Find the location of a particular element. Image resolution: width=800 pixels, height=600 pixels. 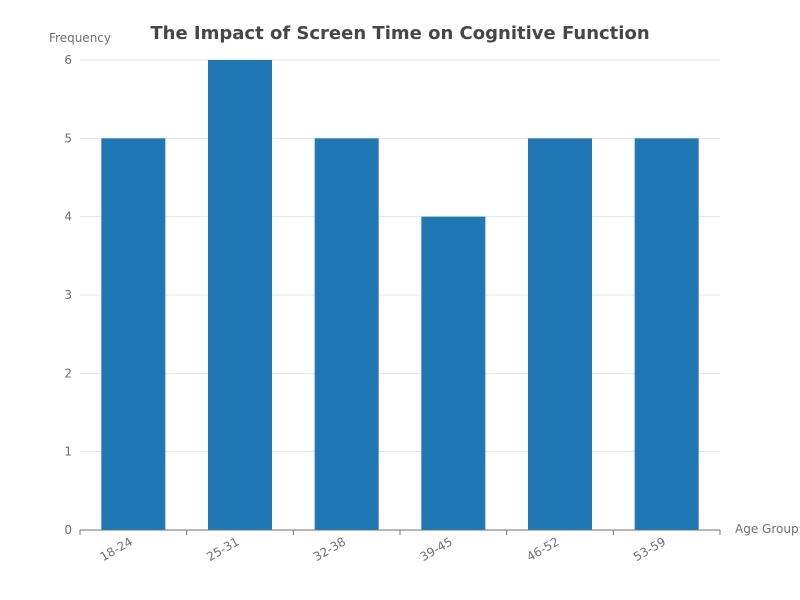

x-tick-label: 46-52 is located at coordinates (542, 549).